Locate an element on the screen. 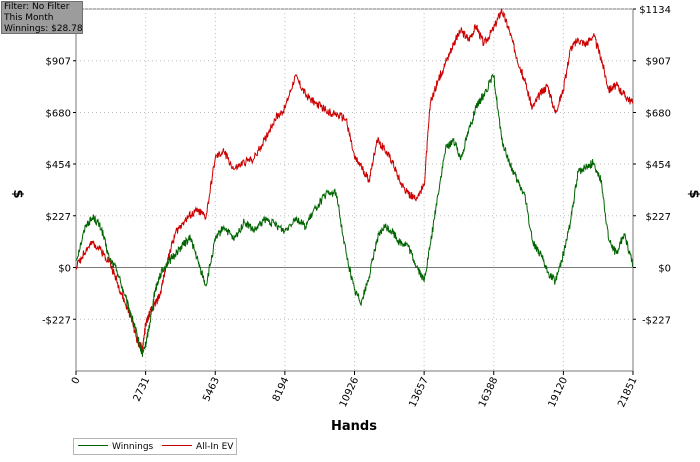 The width and height of the screenshot is (700, 462). right-axis-ticks: -$227 $0 $227 $454 $680 $907 $1134 is located at coordinates (652, 165).